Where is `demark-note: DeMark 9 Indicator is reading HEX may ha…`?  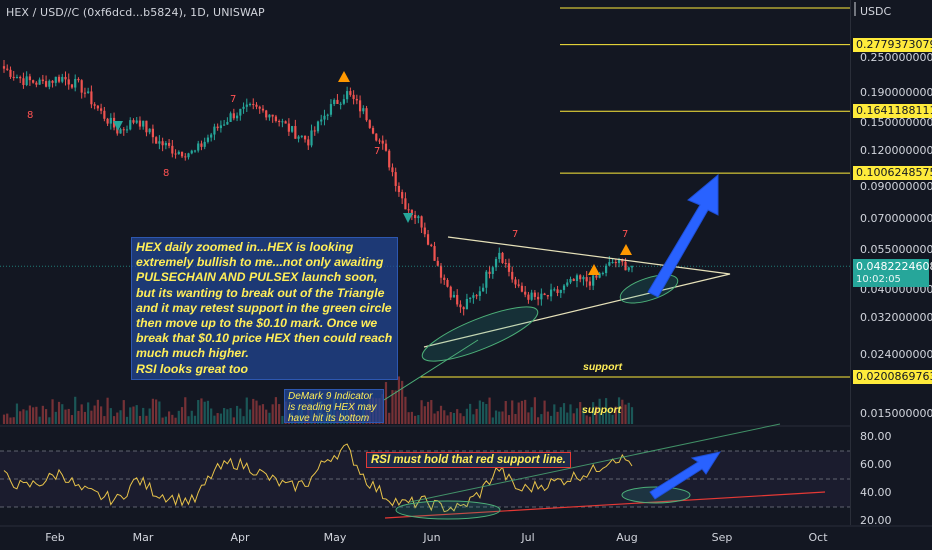 demark-note: DeMark 9 Indicator is reading HEX may ha… is located at coordinates (334, 406).